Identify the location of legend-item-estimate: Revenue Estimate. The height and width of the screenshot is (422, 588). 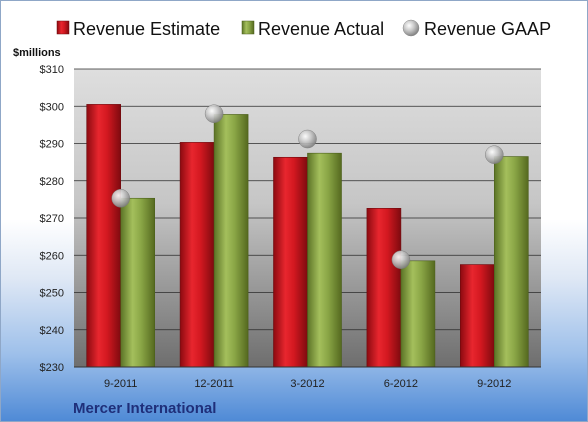
(138, 29).